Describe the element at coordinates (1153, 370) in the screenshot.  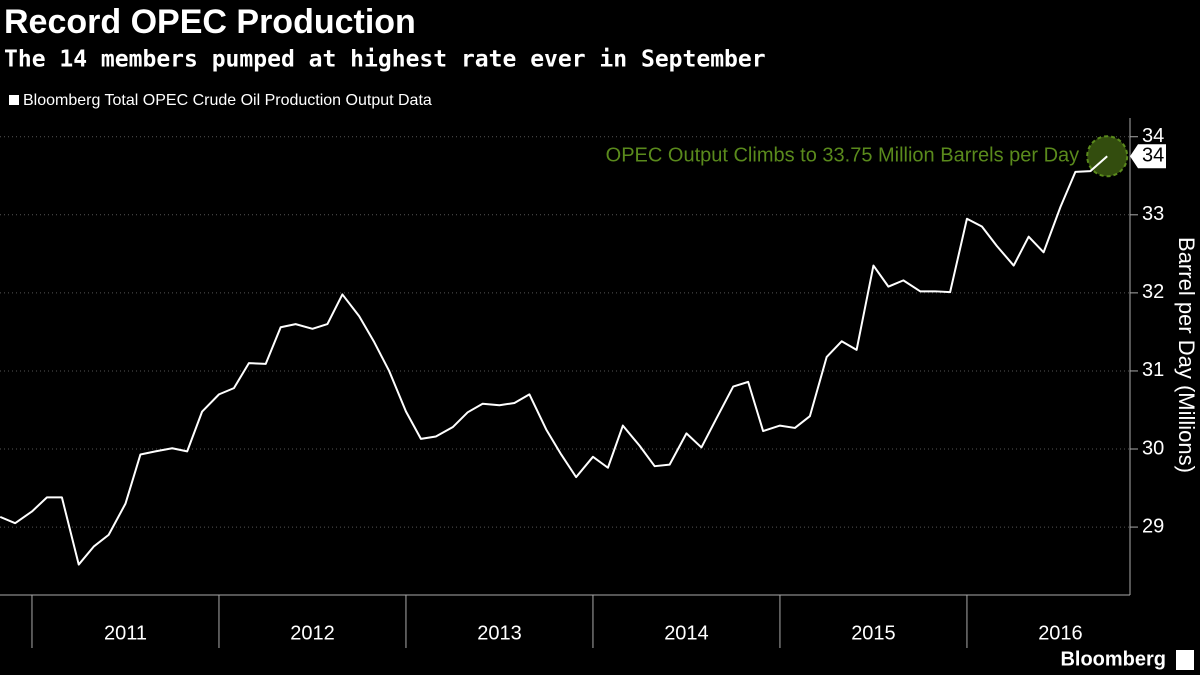
I see `y-tick-label: 31` at that location.